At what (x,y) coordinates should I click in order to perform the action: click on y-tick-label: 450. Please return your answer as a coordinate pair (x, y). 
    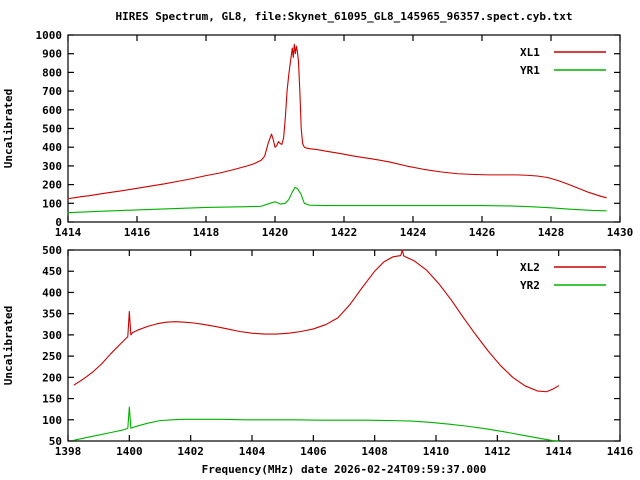
    Looking at the image, I should click on (52, 271).